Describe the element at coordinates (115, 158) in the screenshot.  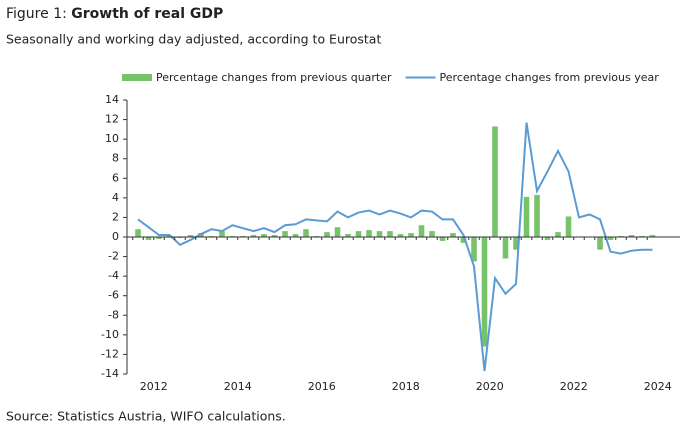
I see `y-tick-label: 8` at that location.